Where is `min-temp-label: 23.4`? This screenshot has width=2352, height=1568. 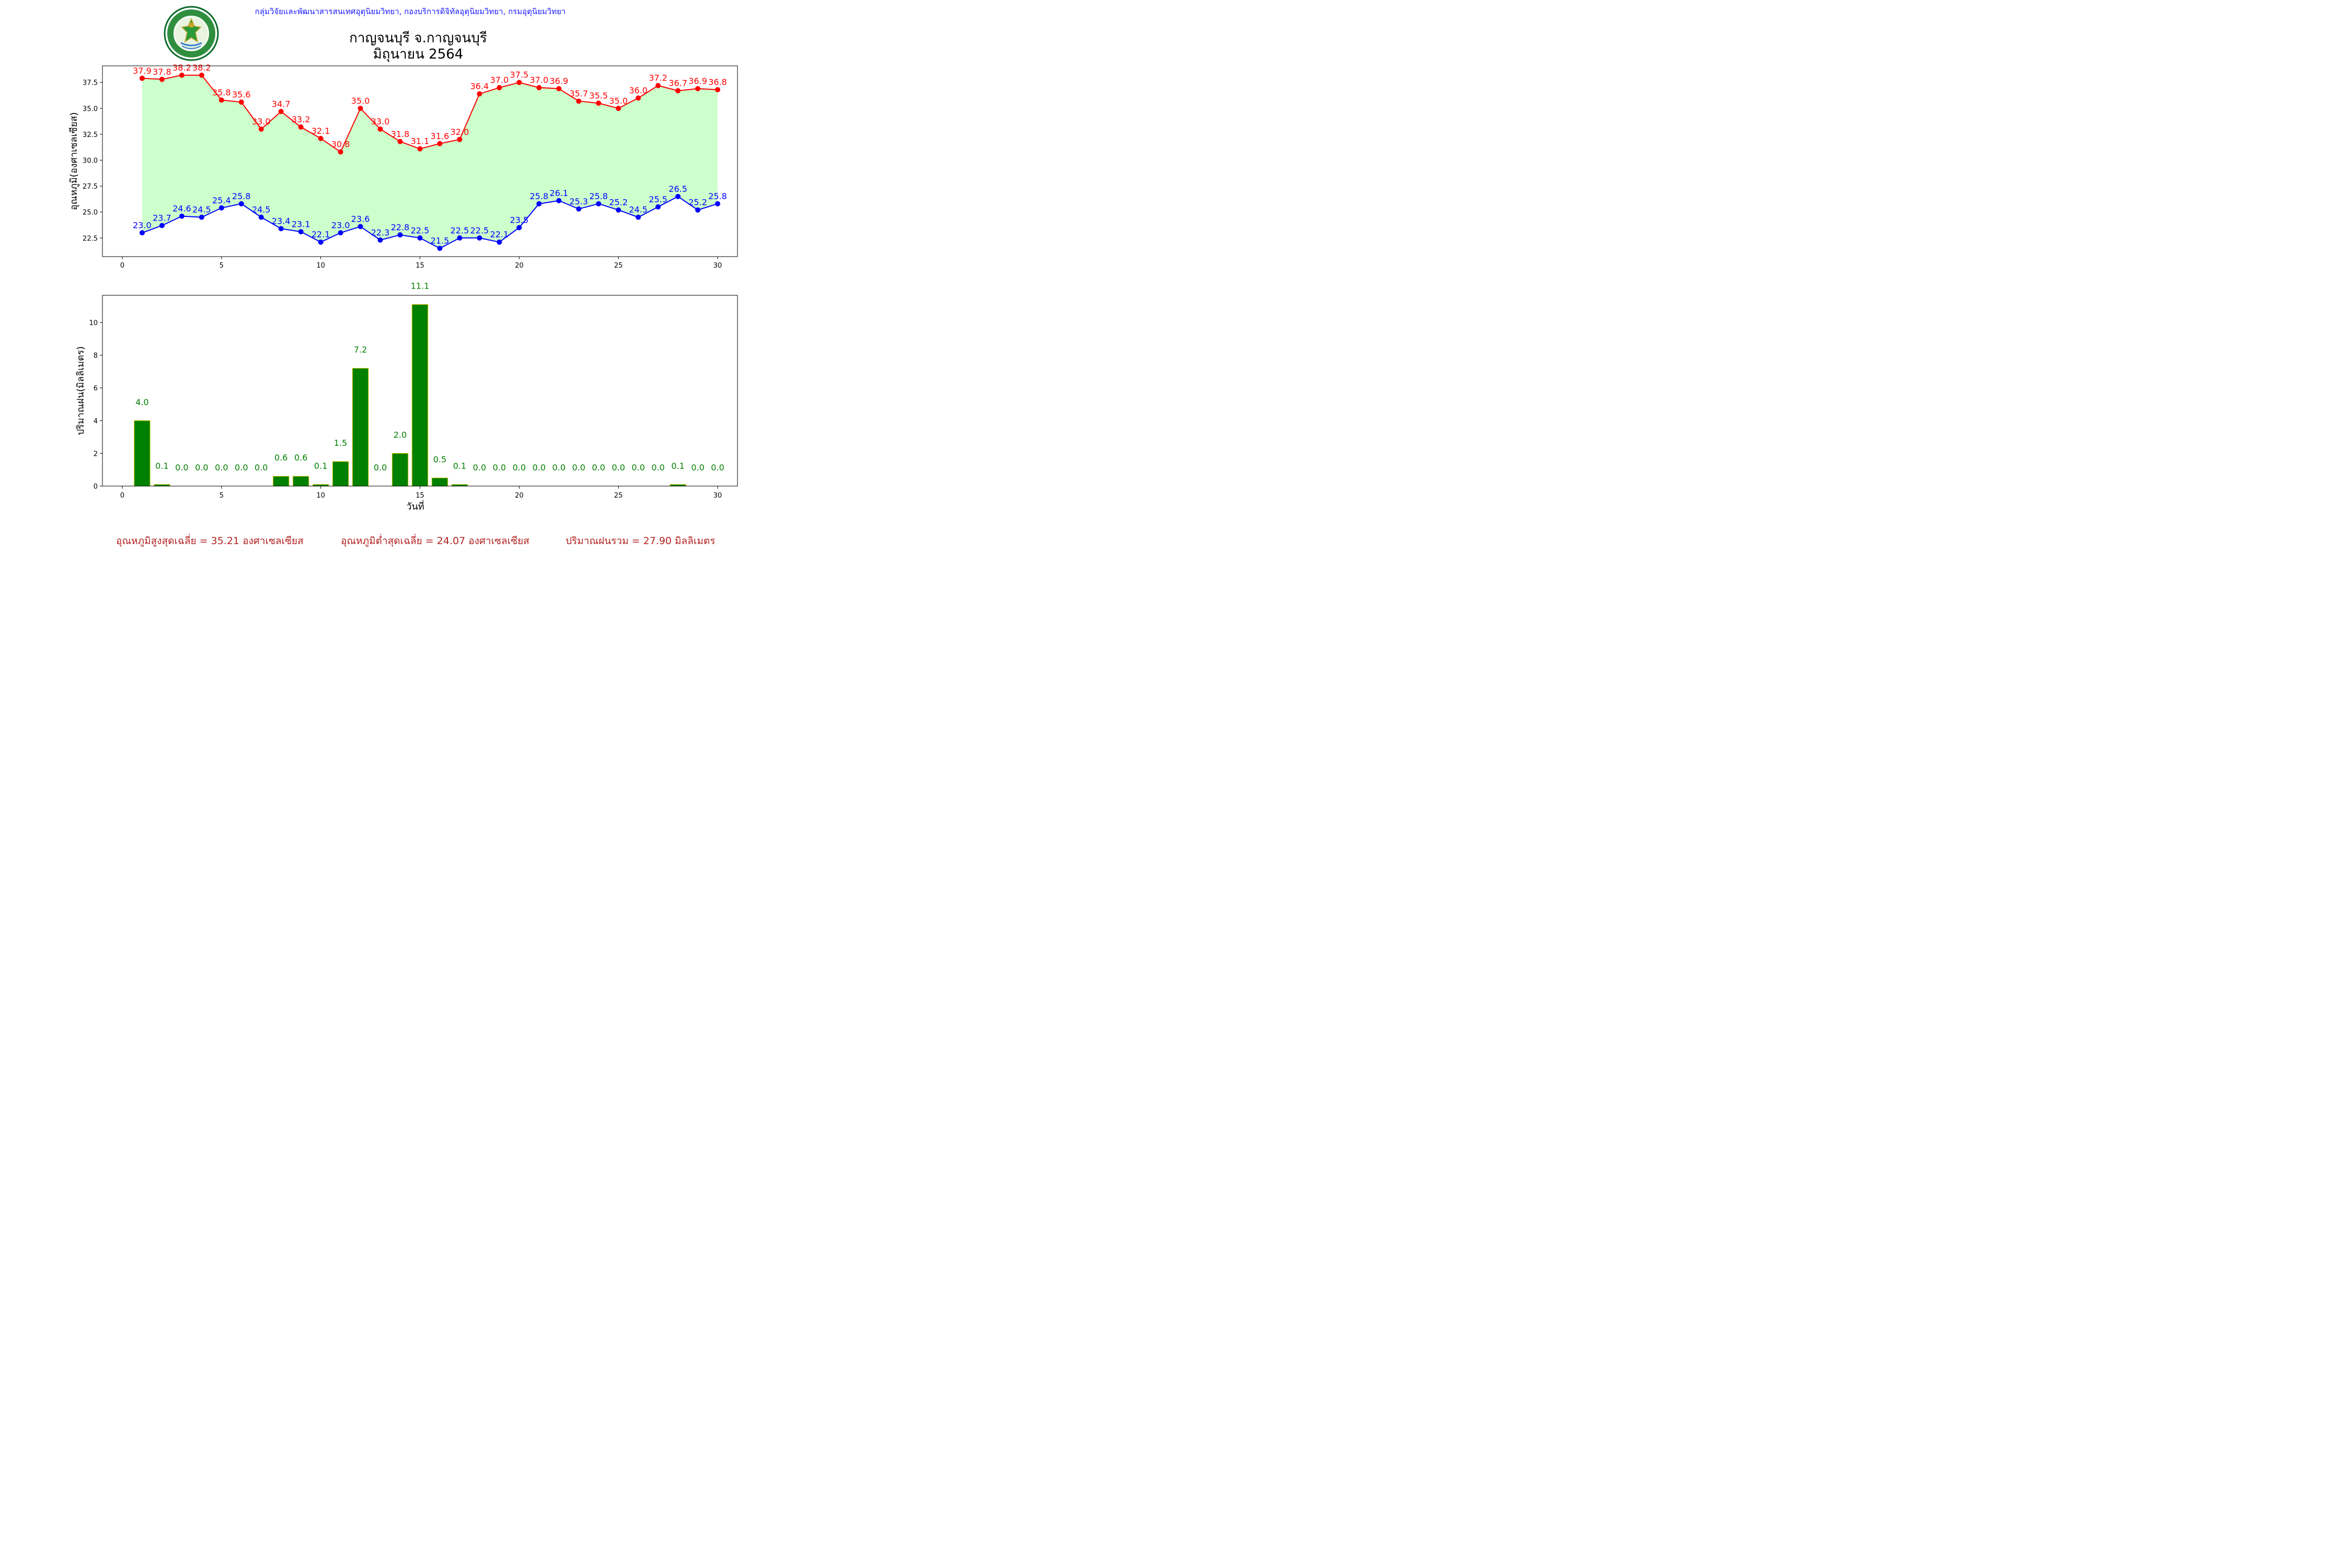
min-temp-label: 23.4 is located at coordinates (281, 221).